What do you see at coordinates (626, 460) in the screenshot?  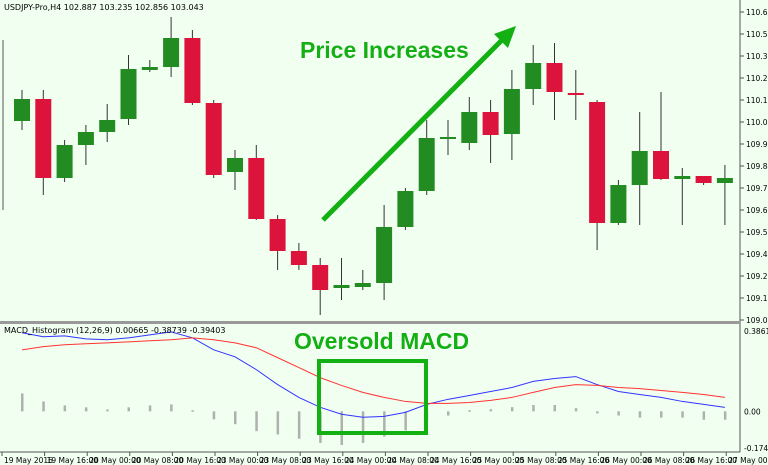 I see `time-tick-label: 26 May 00:00` at bounding box center [626, 460].